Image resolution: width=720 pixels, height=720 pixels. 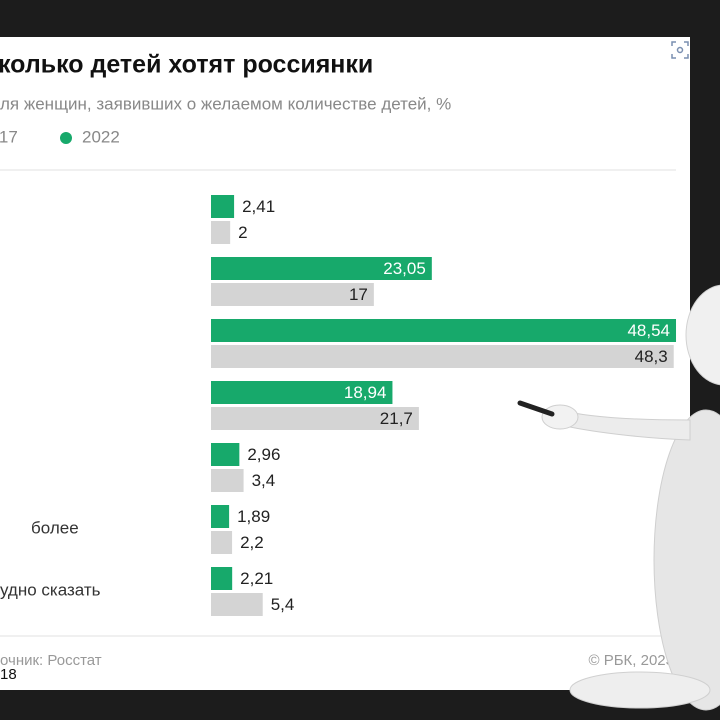 I want to click on credit: © РБК, 2023, so click(x=631, y=660).